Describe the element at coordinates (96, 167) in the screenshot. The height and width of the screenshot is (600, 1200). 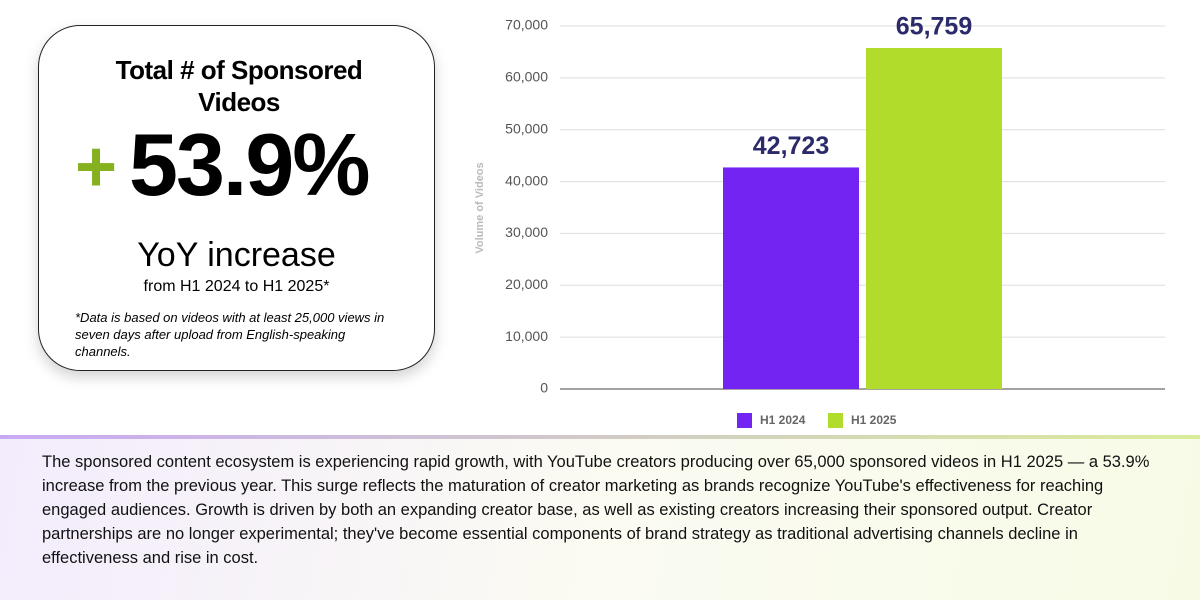
I see `plus-sign: +` at that location.